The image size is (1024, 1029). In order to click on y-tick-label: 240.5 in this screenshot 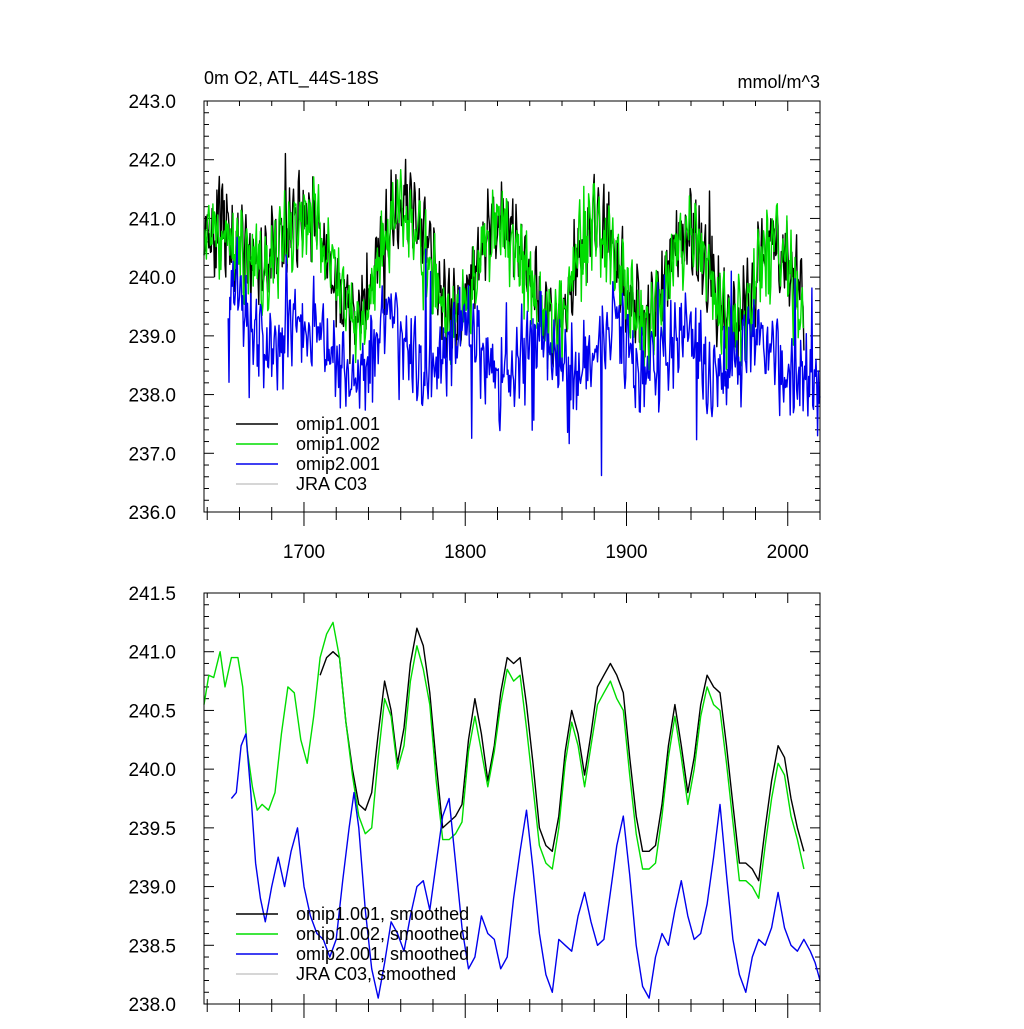, I will do `click(152, 711)`.